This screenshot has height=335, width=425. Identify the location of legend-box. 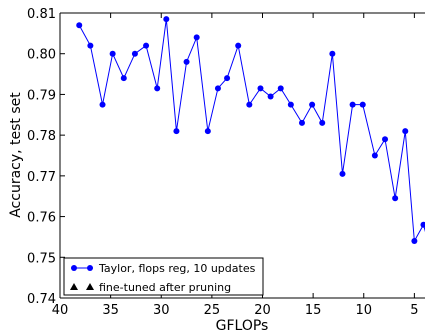
(163, 276).